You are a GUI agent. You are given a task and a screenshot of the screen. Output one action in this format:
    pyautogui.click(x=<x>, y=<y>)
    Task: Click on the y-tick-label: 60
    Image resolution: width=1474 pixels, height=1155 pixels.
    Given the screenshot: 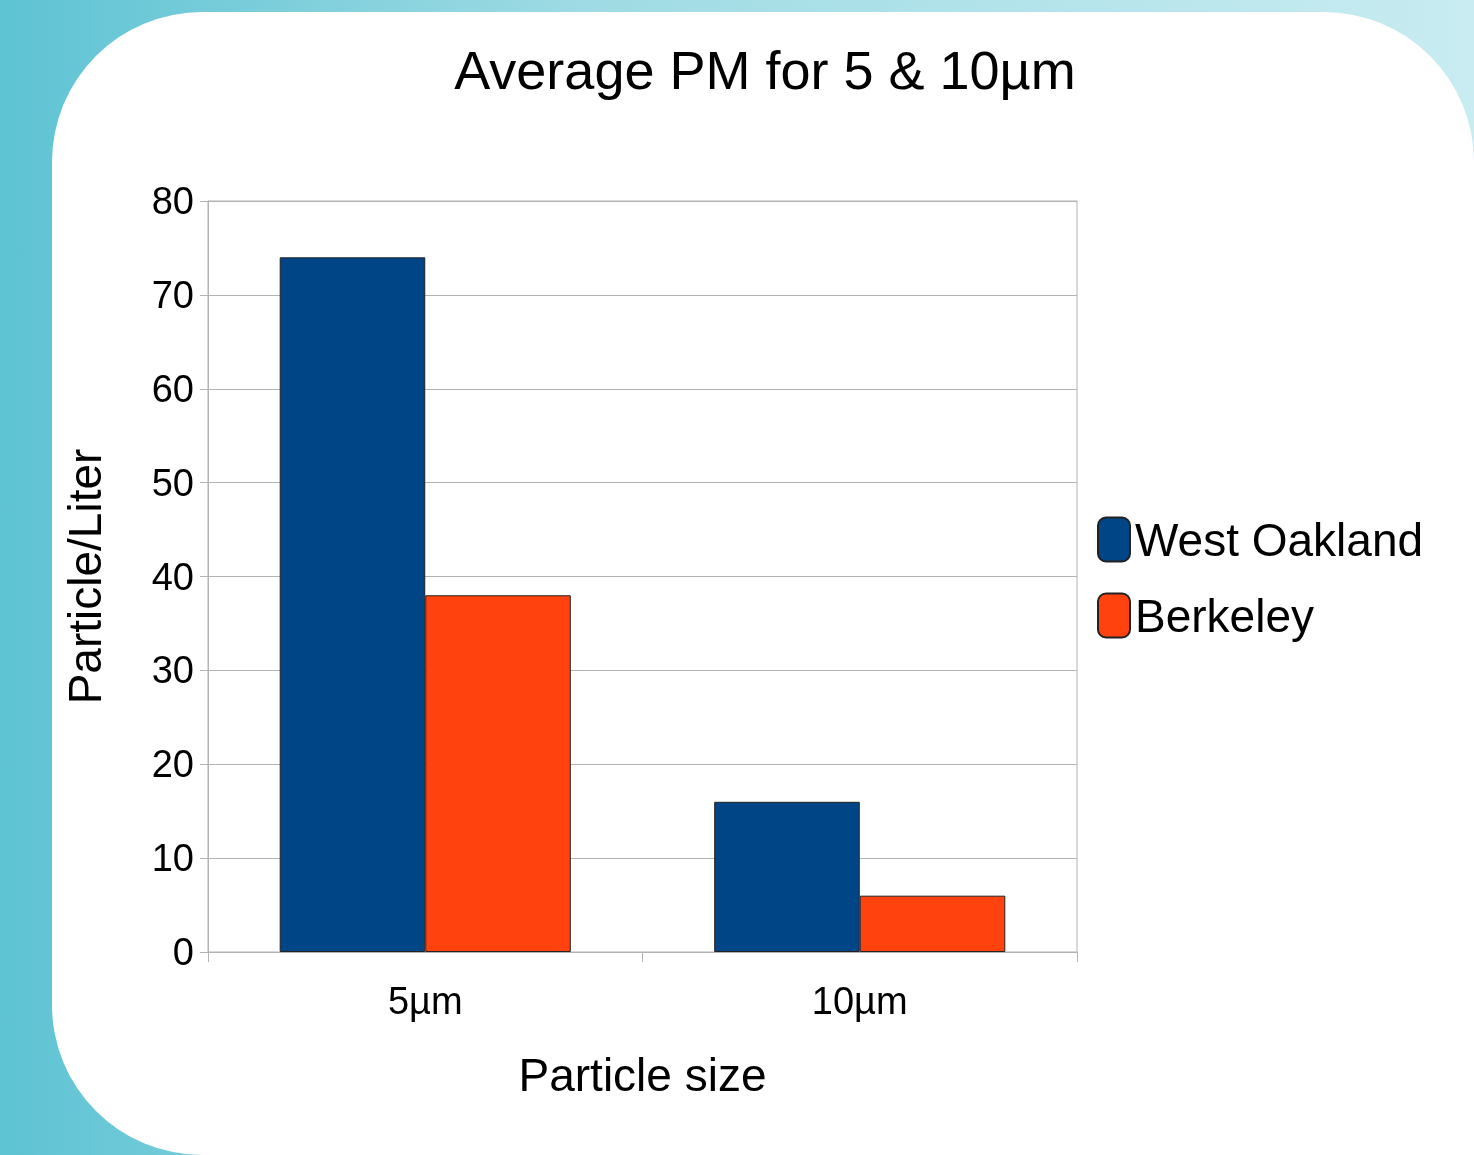 What is the action you would take?
    pyautogui.click(x=172, y=388)
    